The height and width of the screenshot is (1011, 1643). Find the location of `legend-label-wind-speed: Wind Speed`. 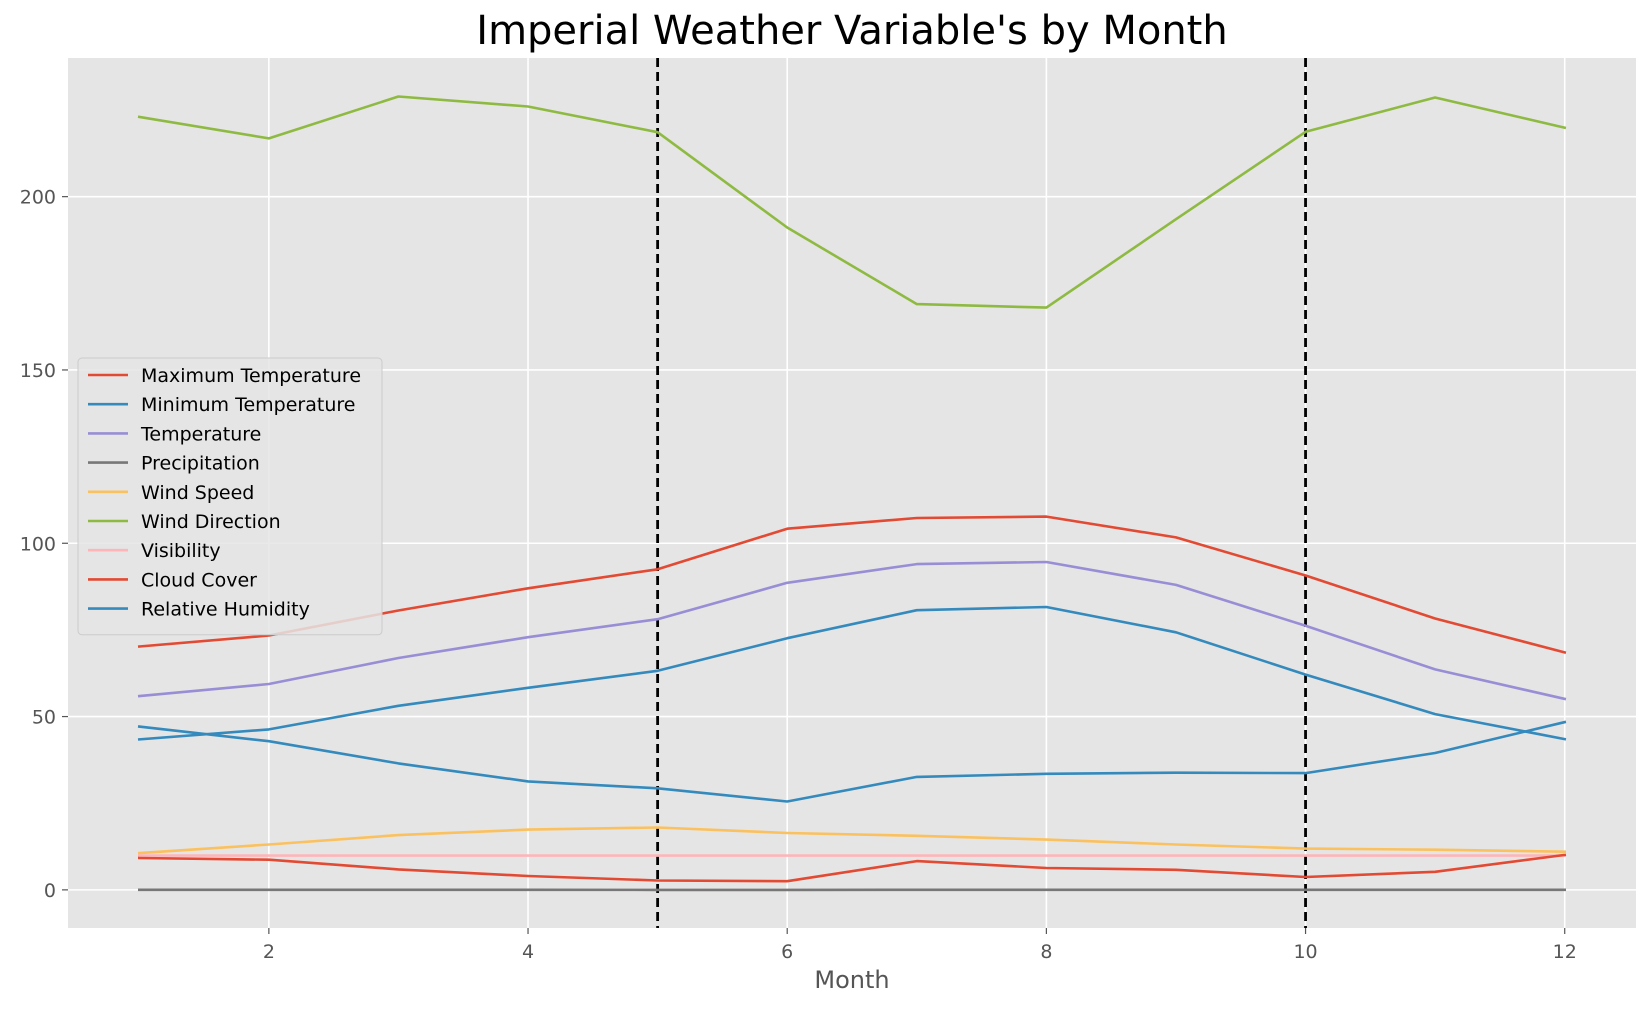

legend-label-wind-speed: Wind Speed is located at coordinates (197, 493).